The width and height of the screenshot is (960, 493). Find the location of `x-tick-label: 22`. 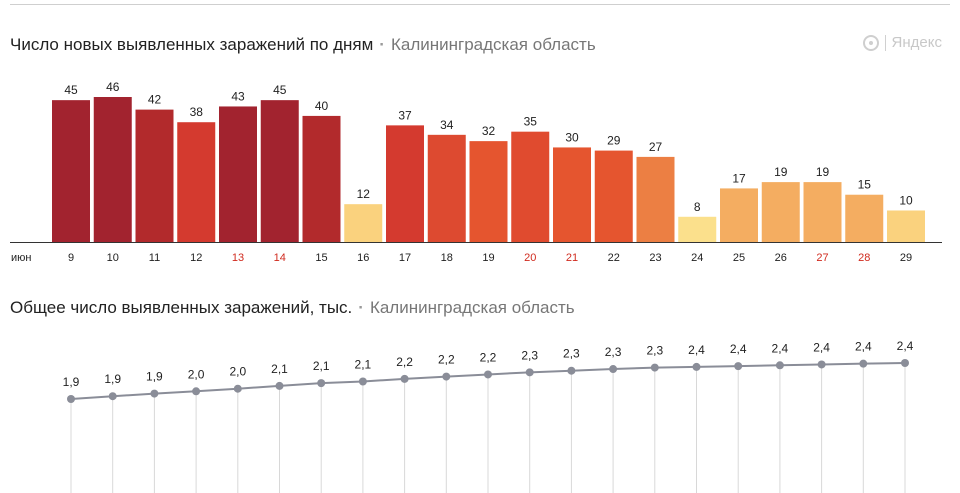

x-tick-label: 22 is located at coordinates (614, 258).